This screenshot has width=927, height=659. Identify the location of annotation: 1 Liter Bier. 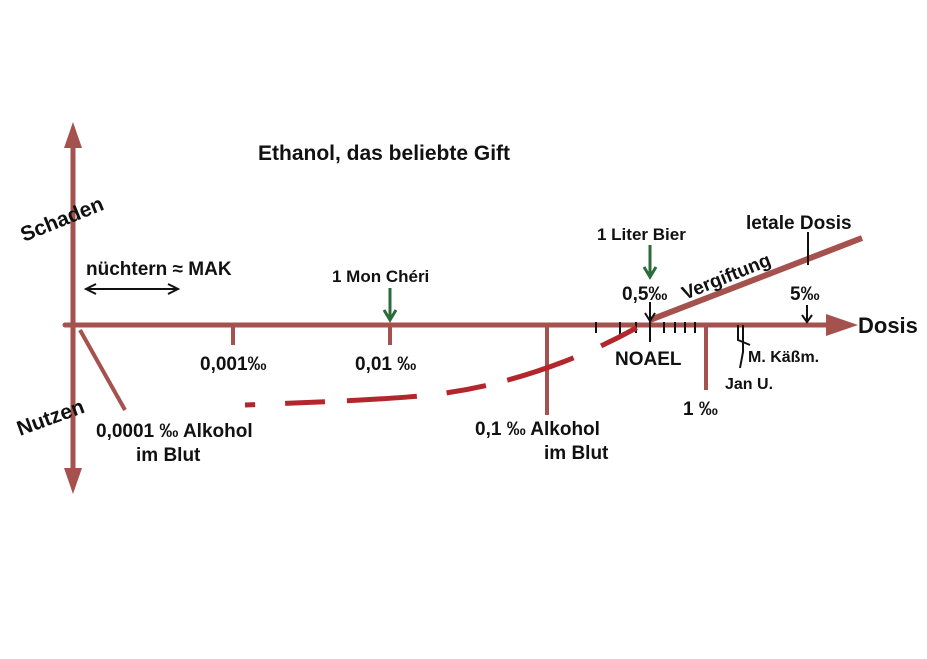
(641, 234).